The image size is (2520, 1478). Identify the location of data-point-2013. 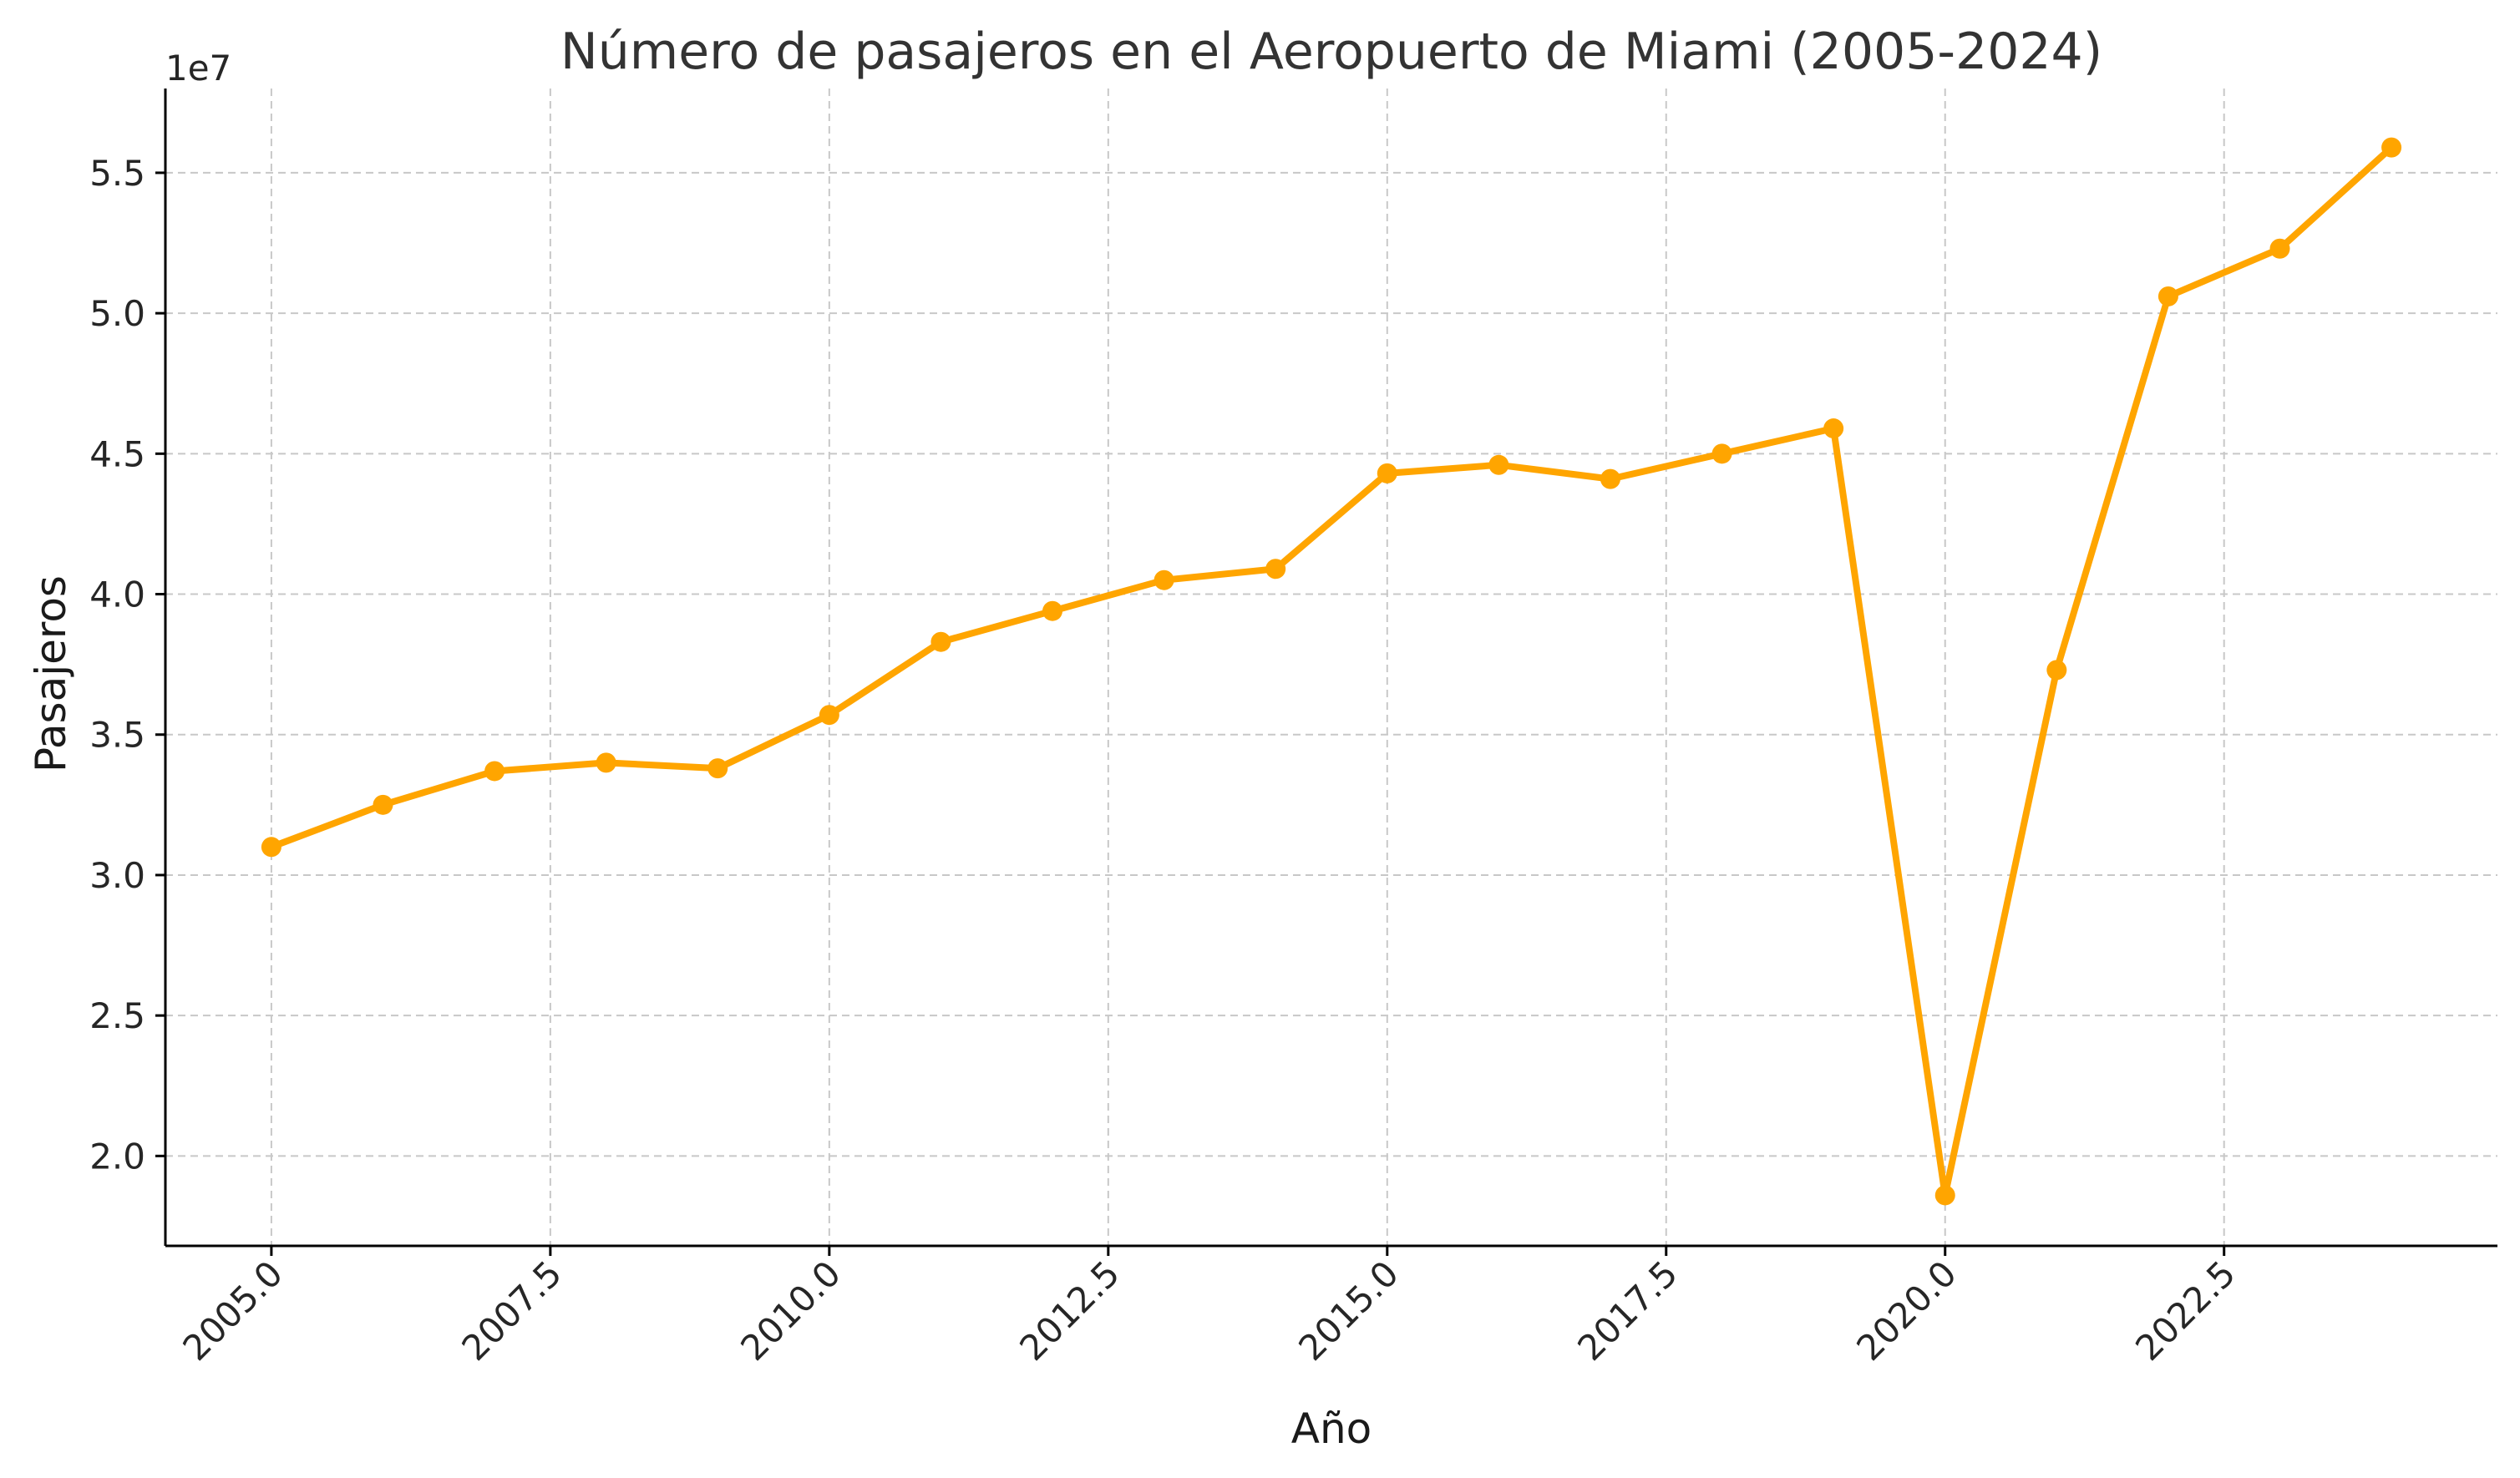
(1164, 579).